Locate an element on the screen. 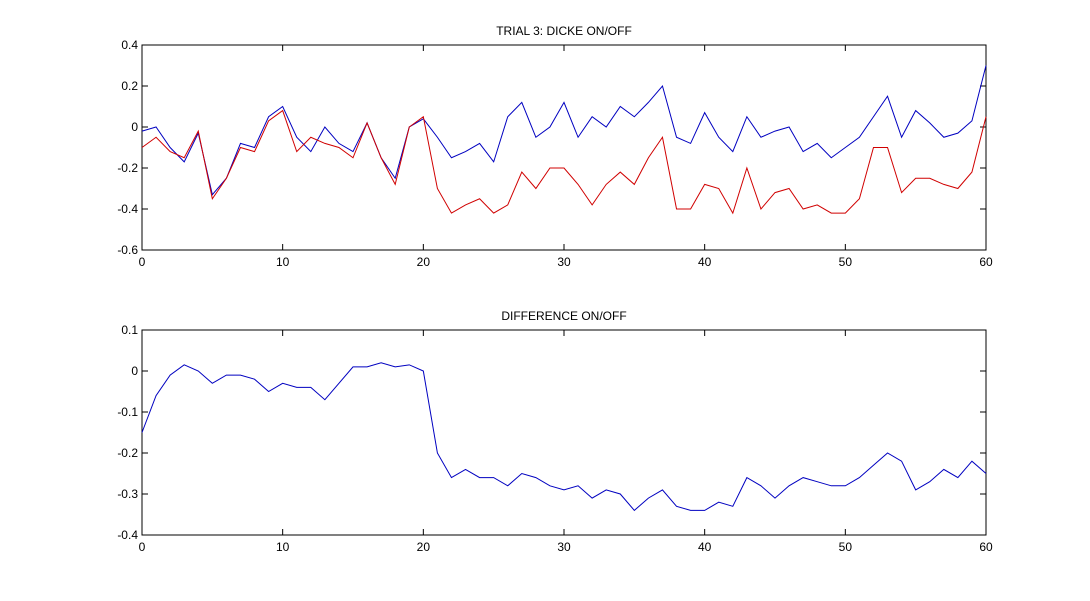 The height and width of the screenshot is (601, 1090). chart-title: TRIAL 3: DICKE ON/OFF is located at coordinates (564, 31).